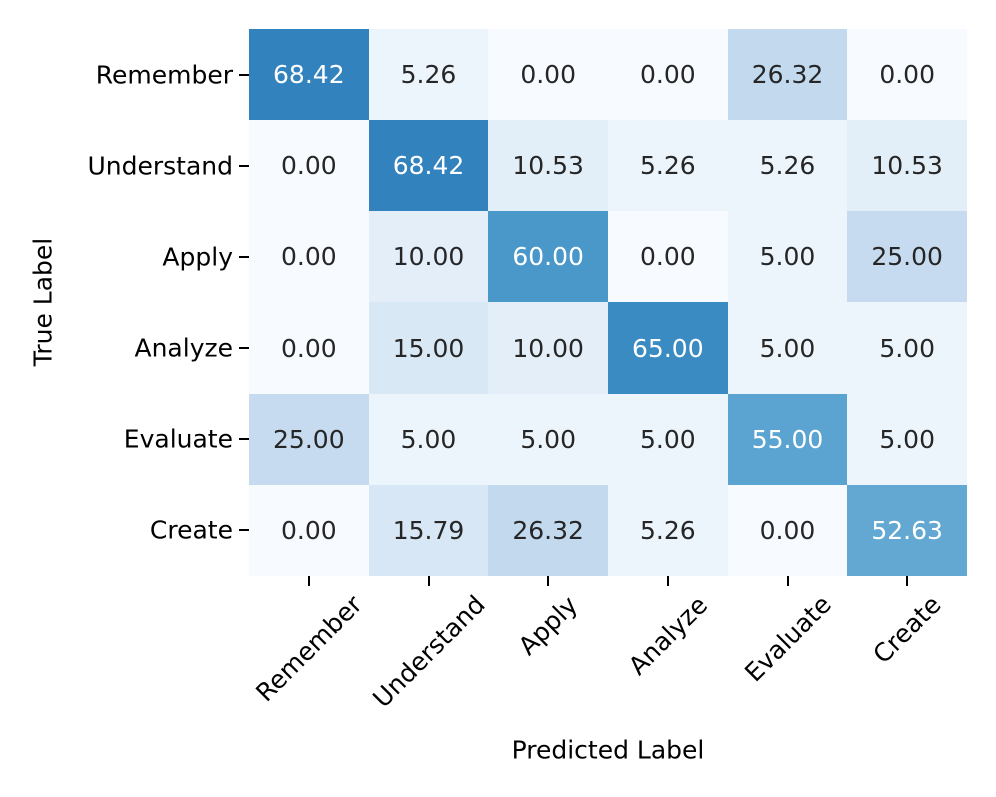 The image size is (996, 797). I want to click on y-tick-label: Evaluate, so click(178, 439).